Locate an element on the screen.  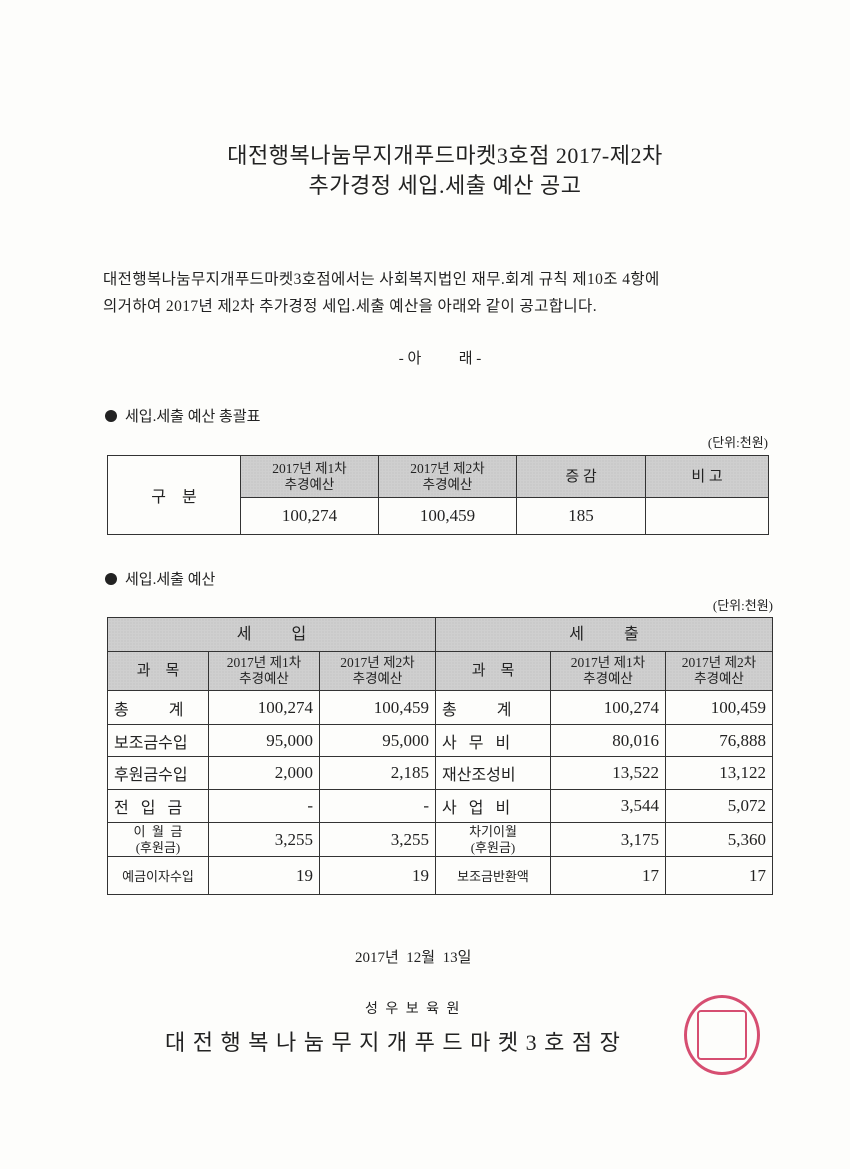
revenue-item: 전 입 금 is located at coordinates (158, 806).